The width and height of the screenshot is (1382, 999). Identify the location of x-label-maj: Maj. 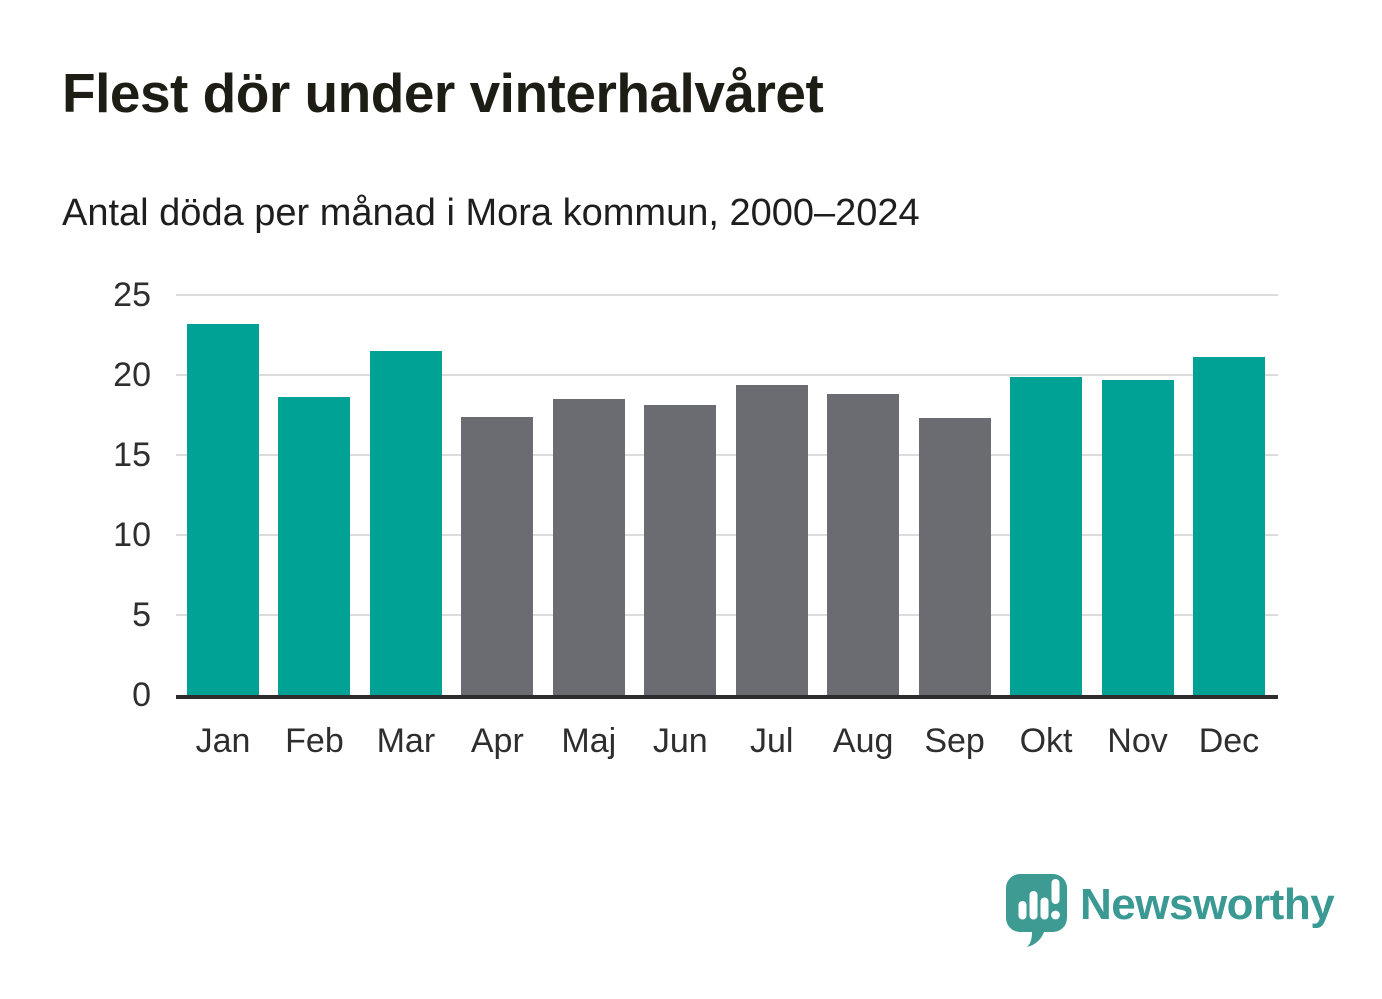
(589, 741).